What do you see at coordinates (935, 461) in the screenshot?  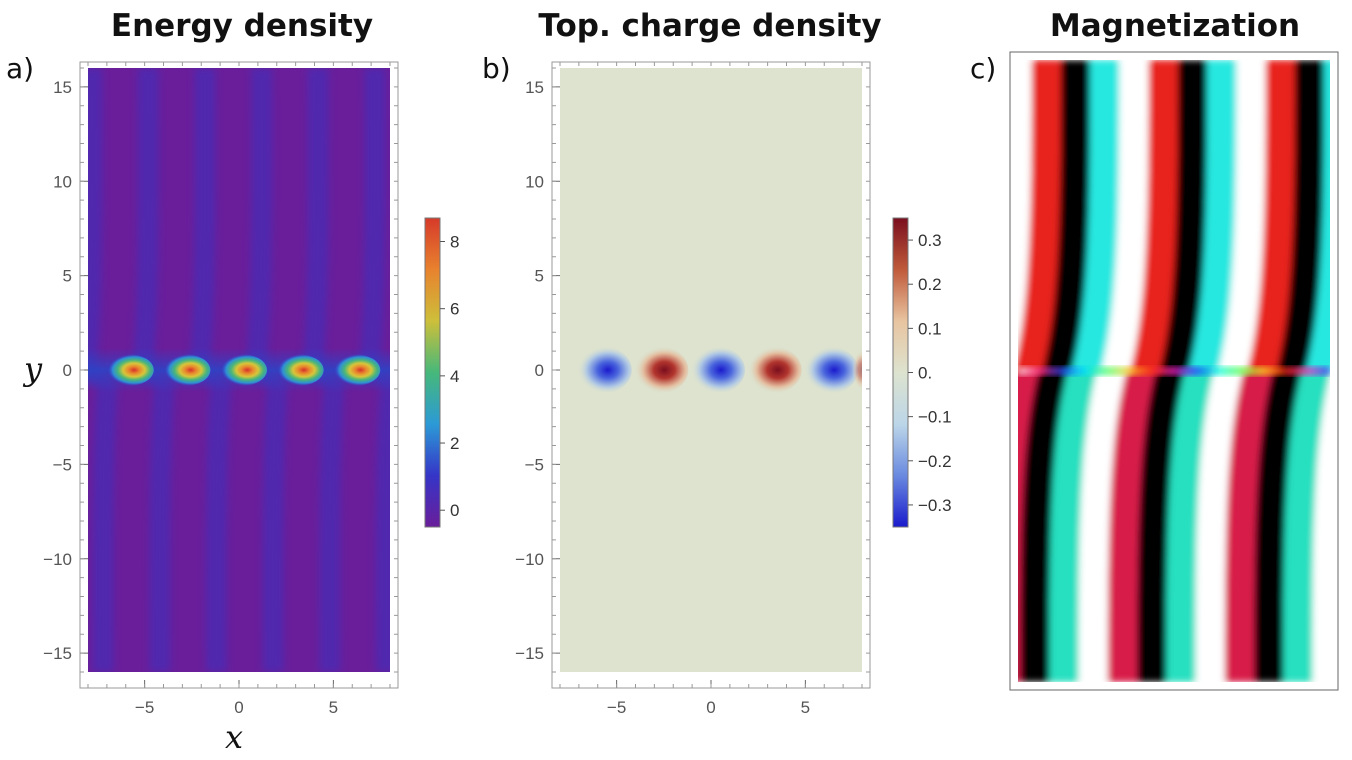 I see `colorbar-tick-label: −0.2` at bounding box center [935, 461].